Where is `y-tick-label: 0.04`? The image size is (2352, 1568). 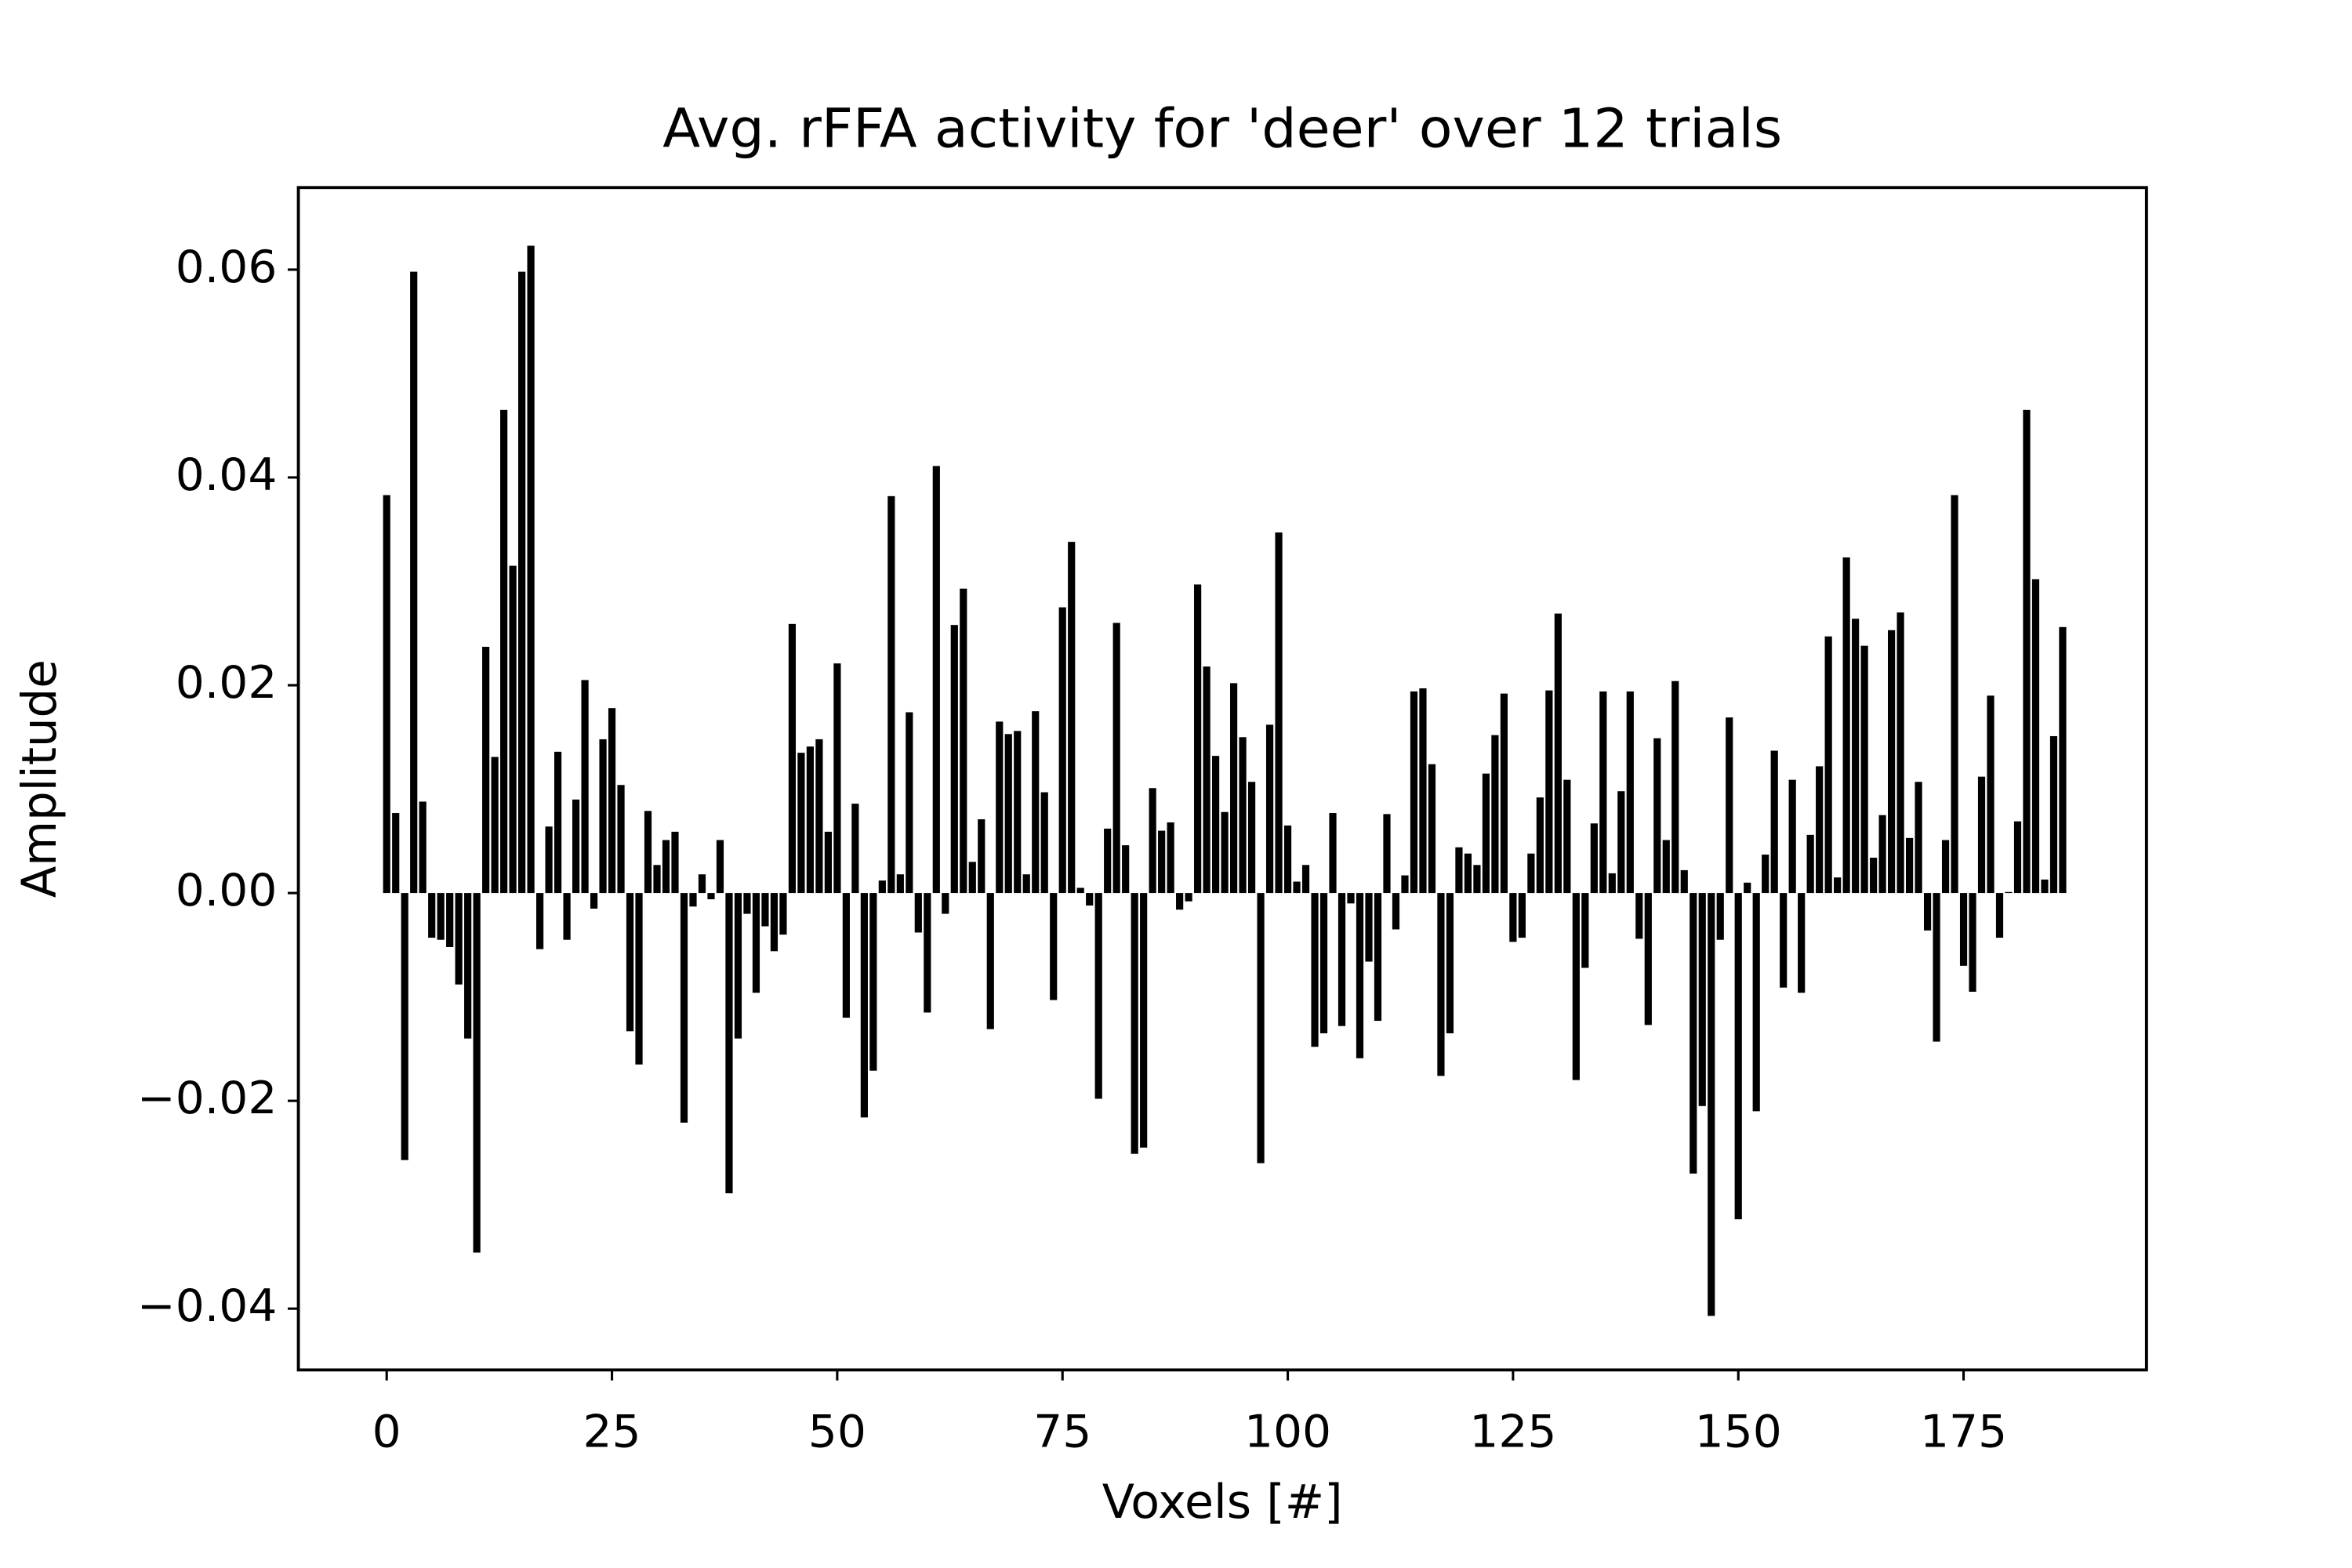 y-tick-label: 0.04 is located at coordinates (227, 474).